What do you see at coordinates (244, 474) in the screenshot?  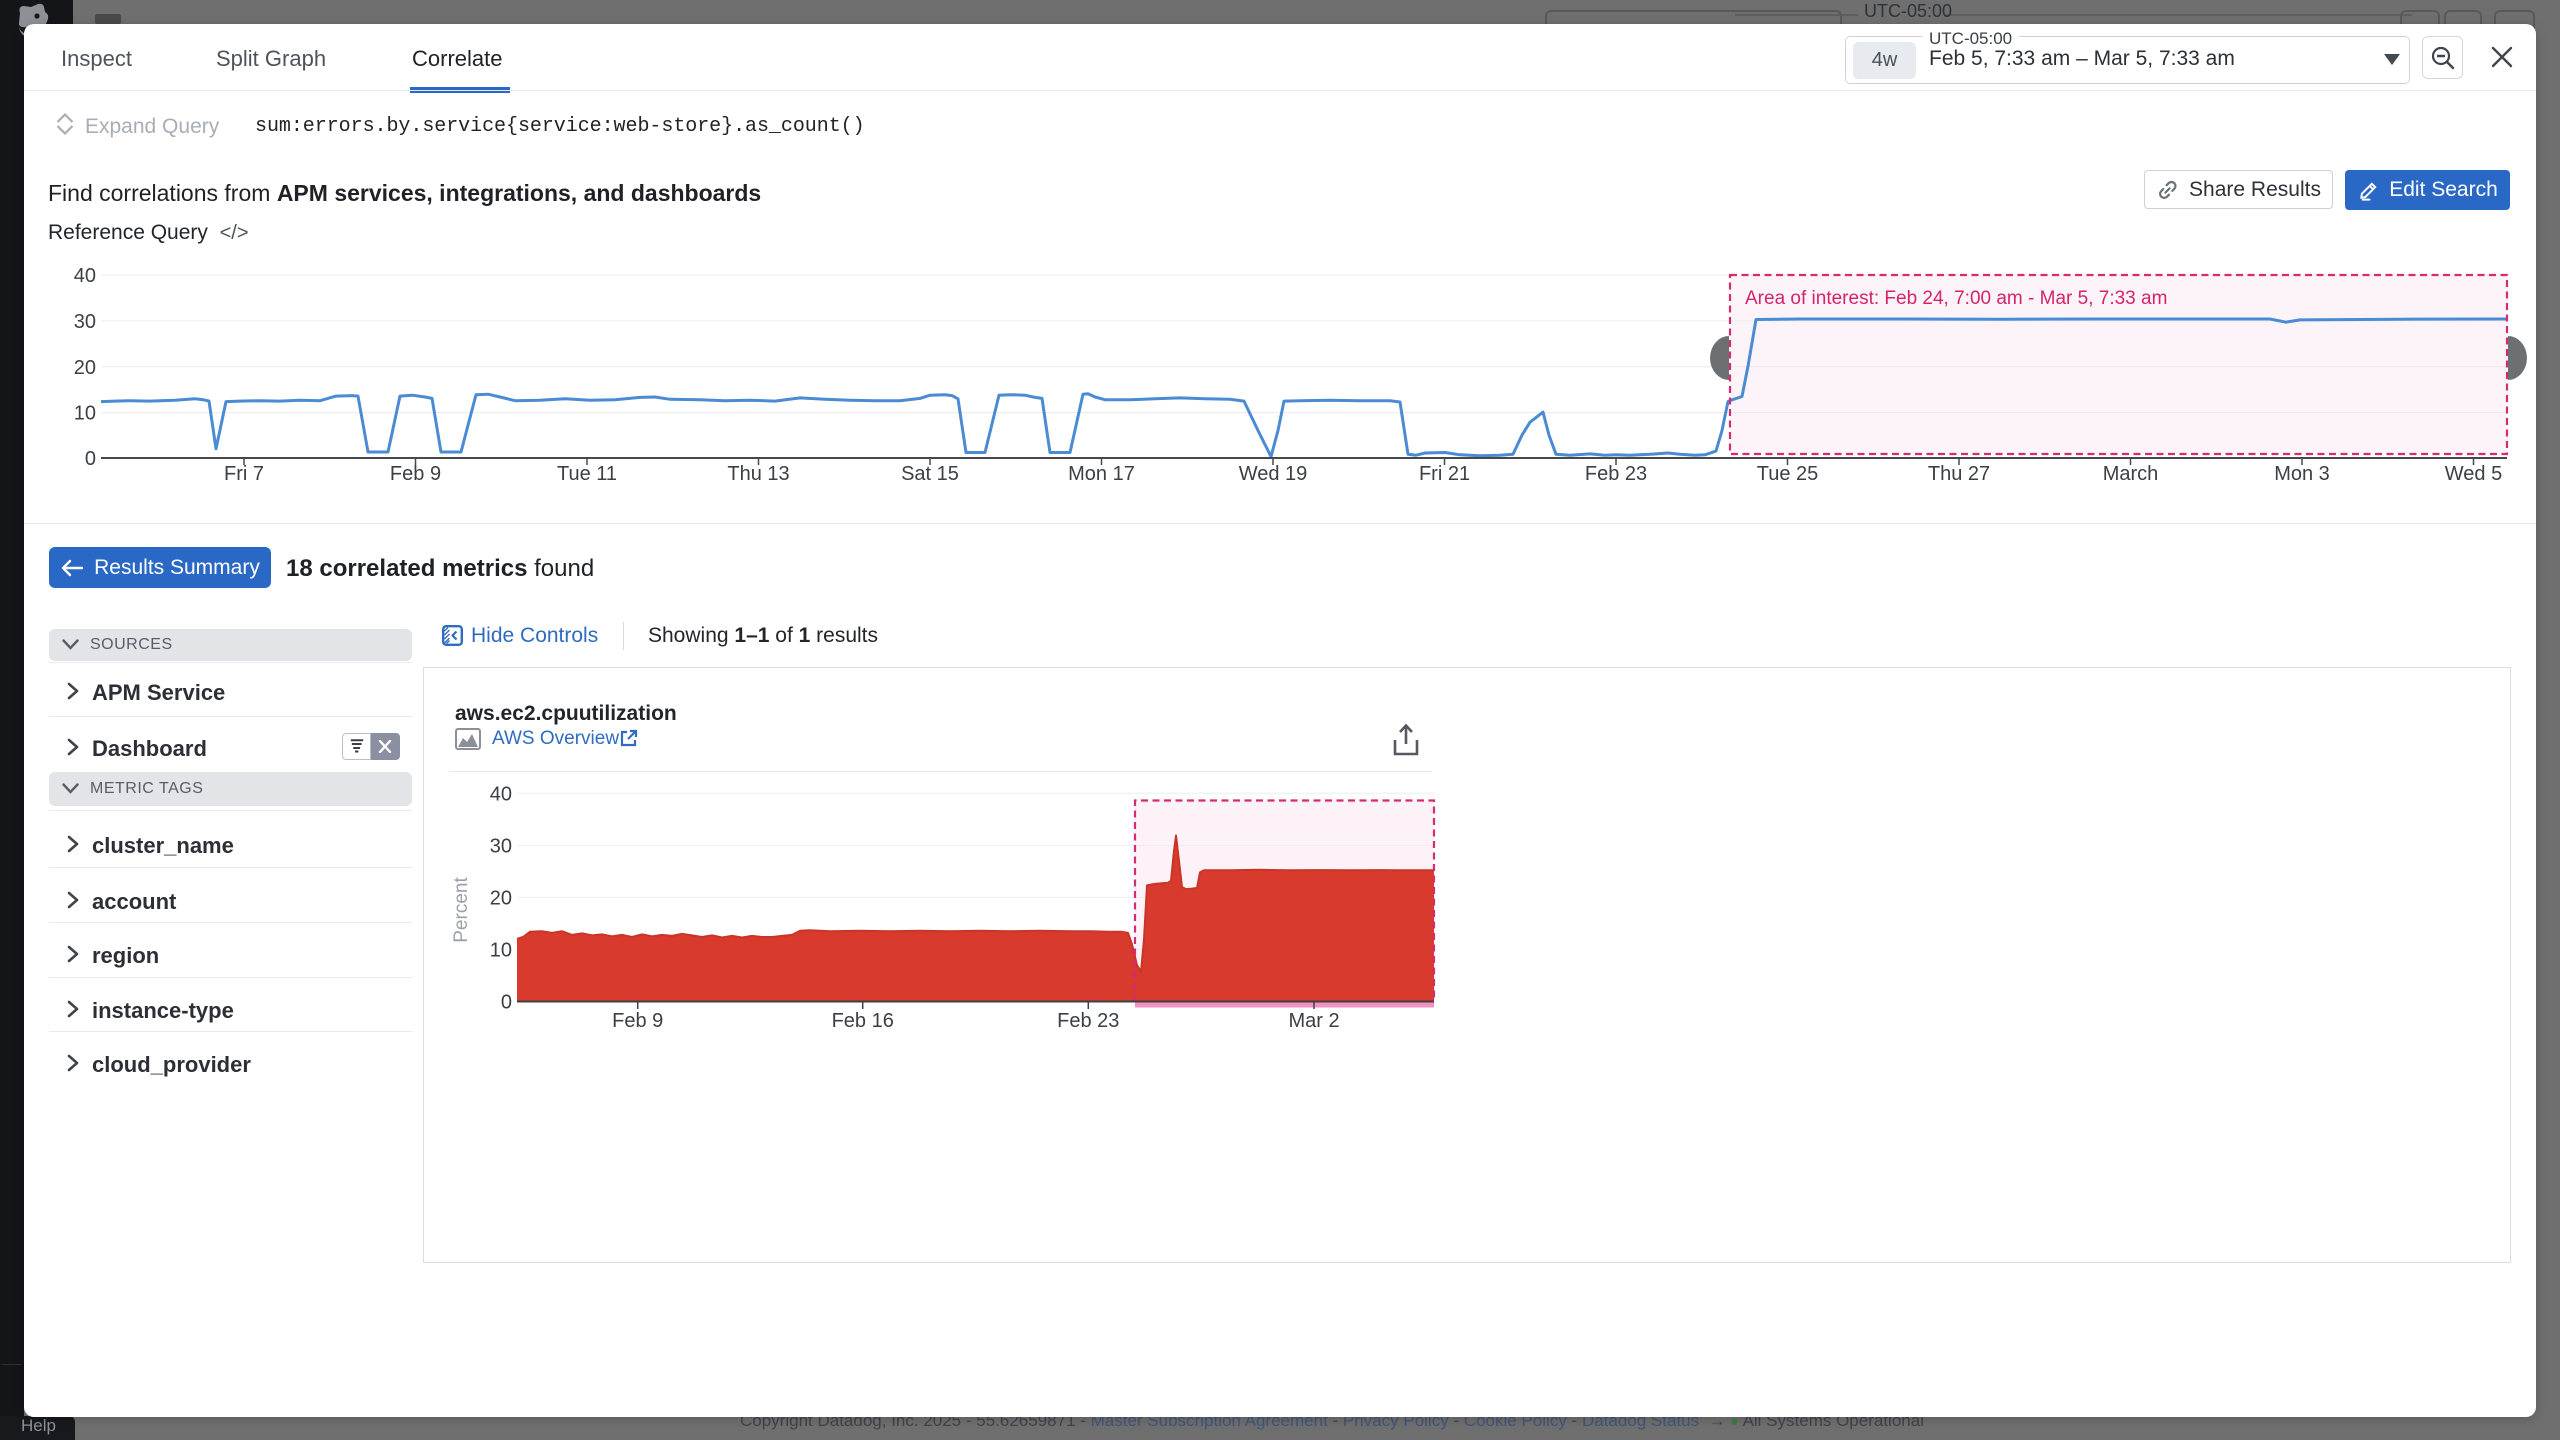 I see `svg-text: Fri 7` at bounding box center [244, 474].